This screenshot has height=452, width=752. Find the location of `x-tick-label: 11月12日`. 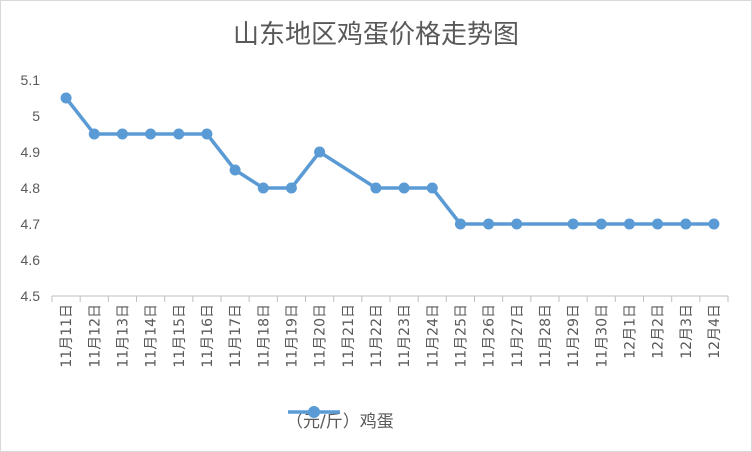

x-tick-label: 11月12日 is located at coordinates (95, 336).